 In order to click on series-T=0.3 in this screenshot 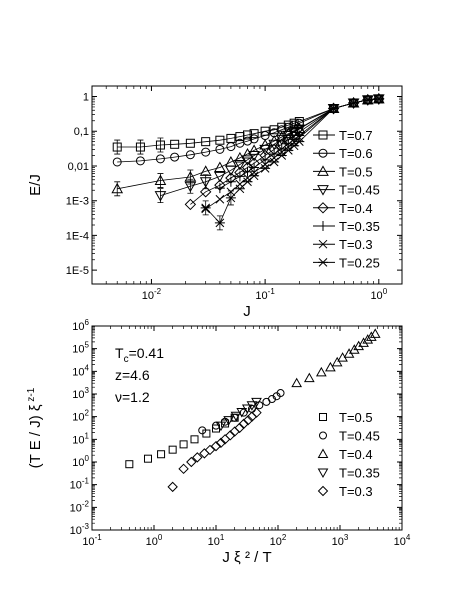, I will do `click(214, 450)`.